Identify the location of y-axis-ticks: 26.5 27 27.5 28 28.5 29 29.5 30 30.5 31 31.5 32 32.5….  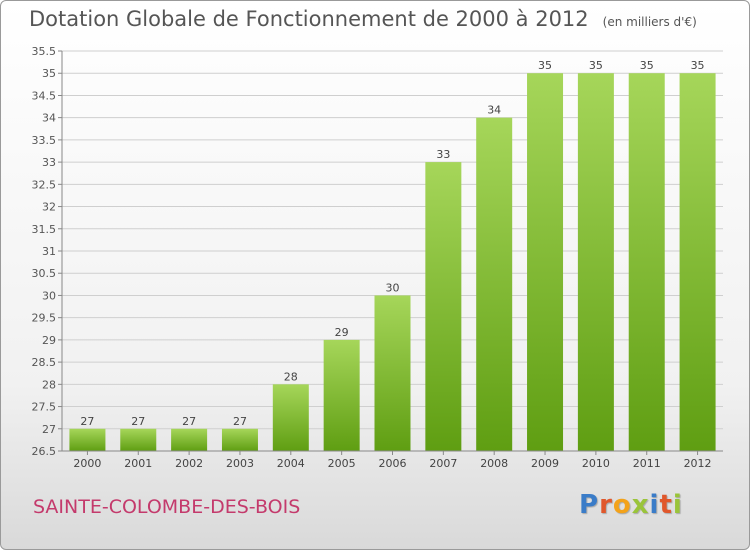
(47, 251).